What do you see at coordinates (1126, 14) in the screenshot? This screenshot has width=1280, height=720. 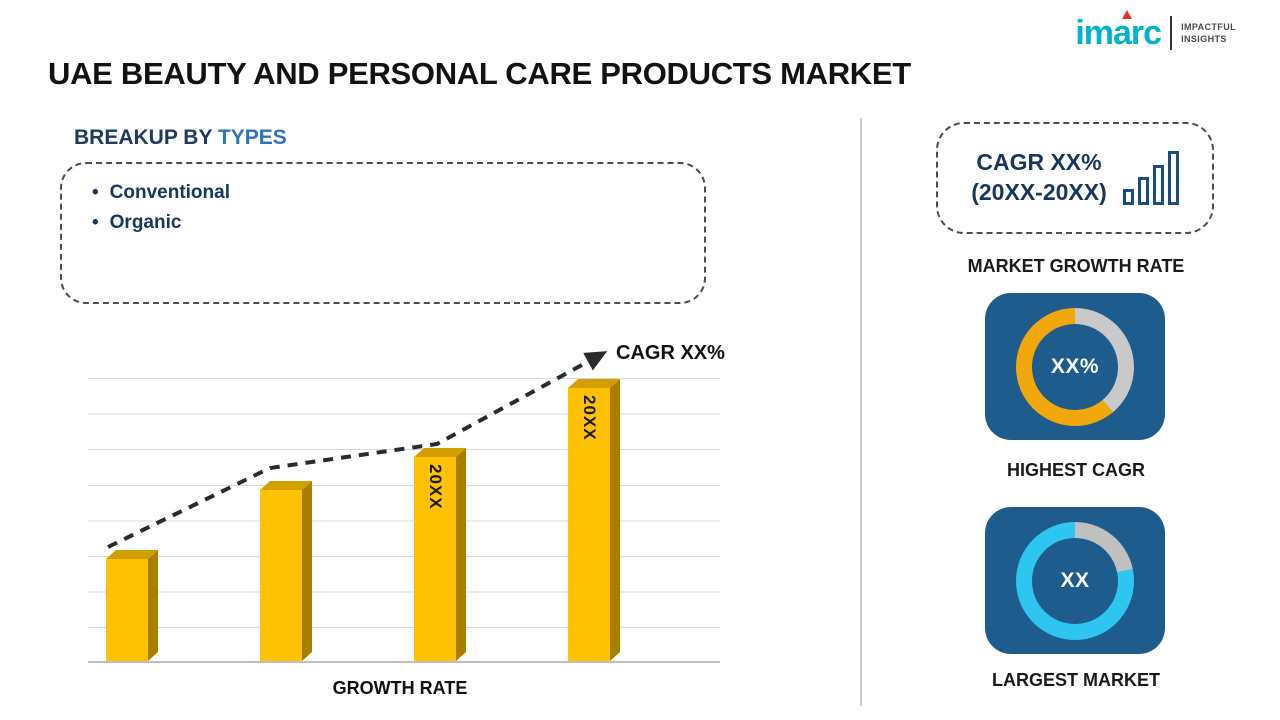 I see `imarc-logo-red-flag-icon` at bounding box center [1126, 14].